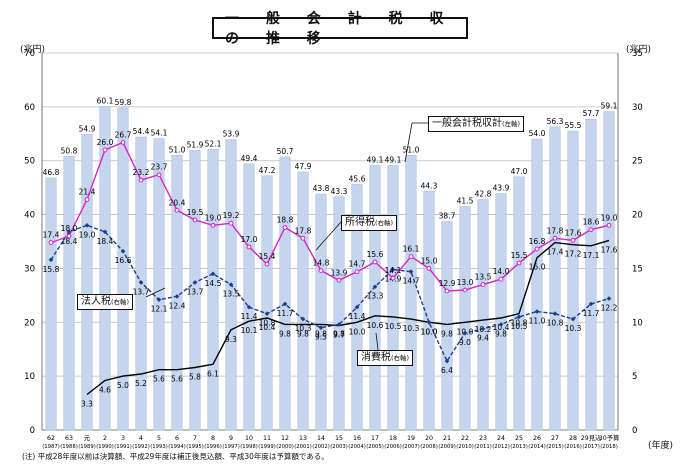 The image size is (680, 470). Describe the element at coordinates (537, 241) in the screenshot. I see `income-tax-value-label: 16.8` at that location.